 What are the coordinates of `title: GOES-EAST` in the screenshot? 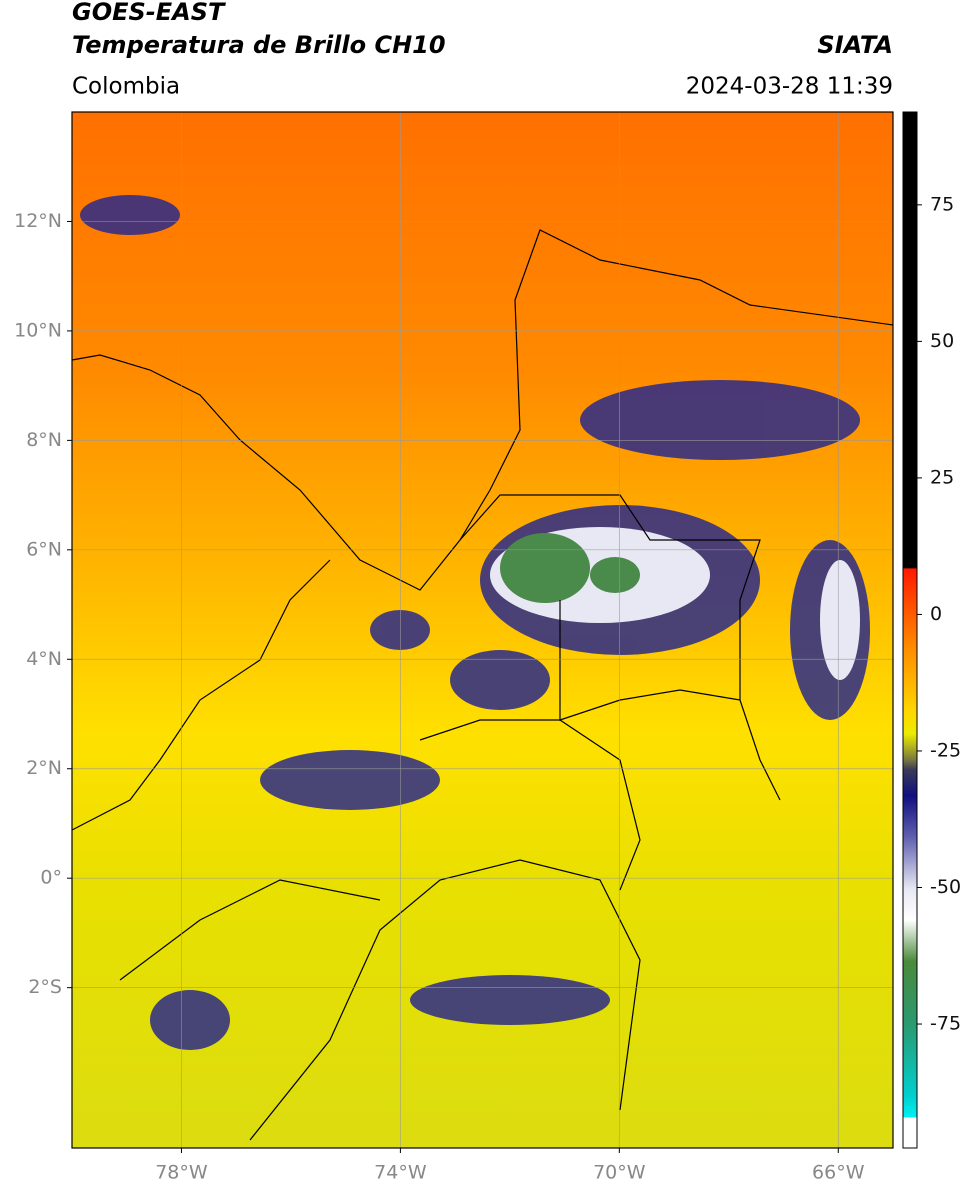 It's located at (149, 13).